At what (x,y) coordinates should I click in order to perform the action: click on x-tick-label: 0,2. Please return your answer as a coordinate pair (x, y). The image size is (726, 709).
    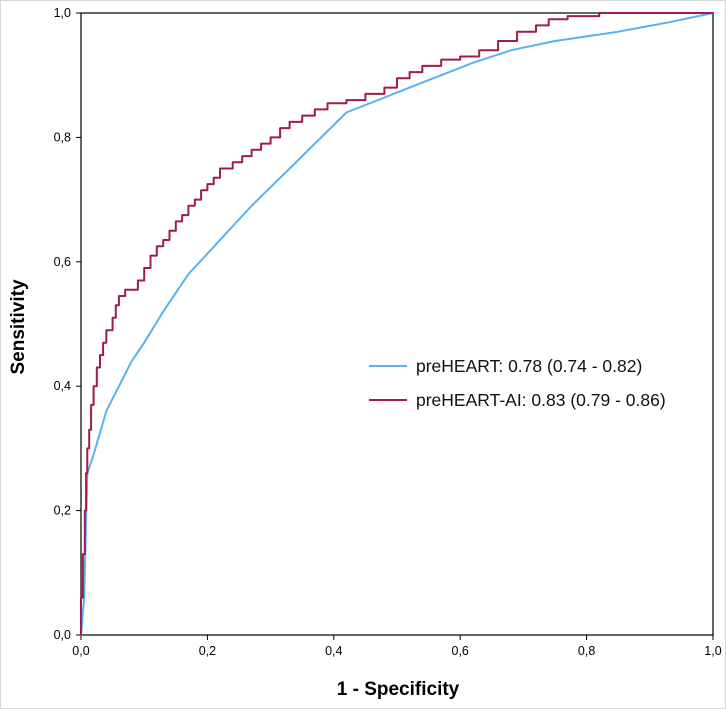
    Looking at the image, I should click on (207, 651).